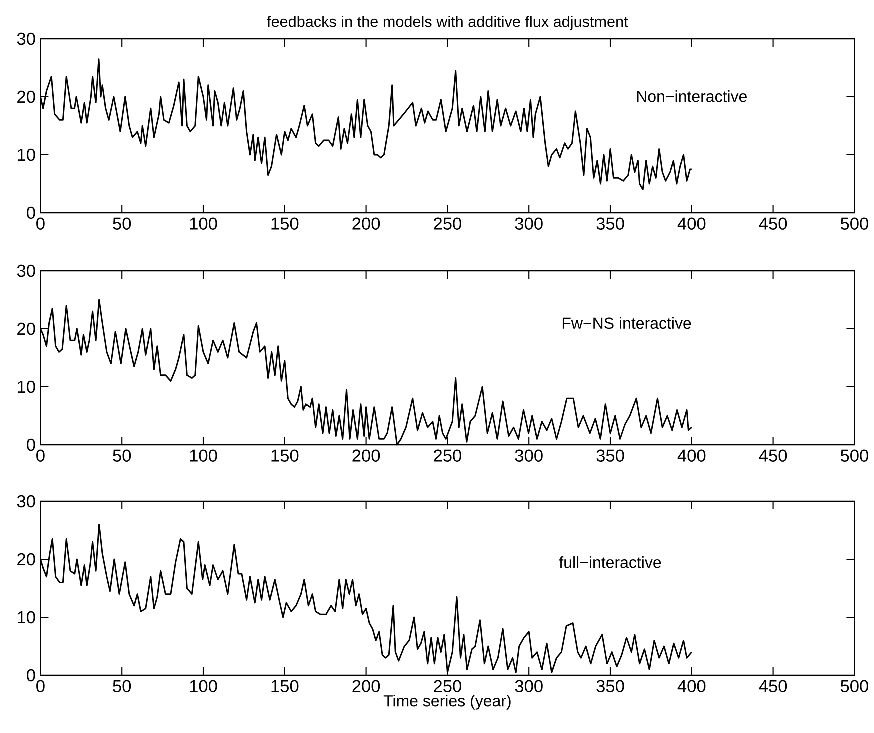 This screenshot has width=874, height=733. Describe the element at coordinates (447, 702) in the screenshot. I see `x-axis-title: Time series (year)` at that location.